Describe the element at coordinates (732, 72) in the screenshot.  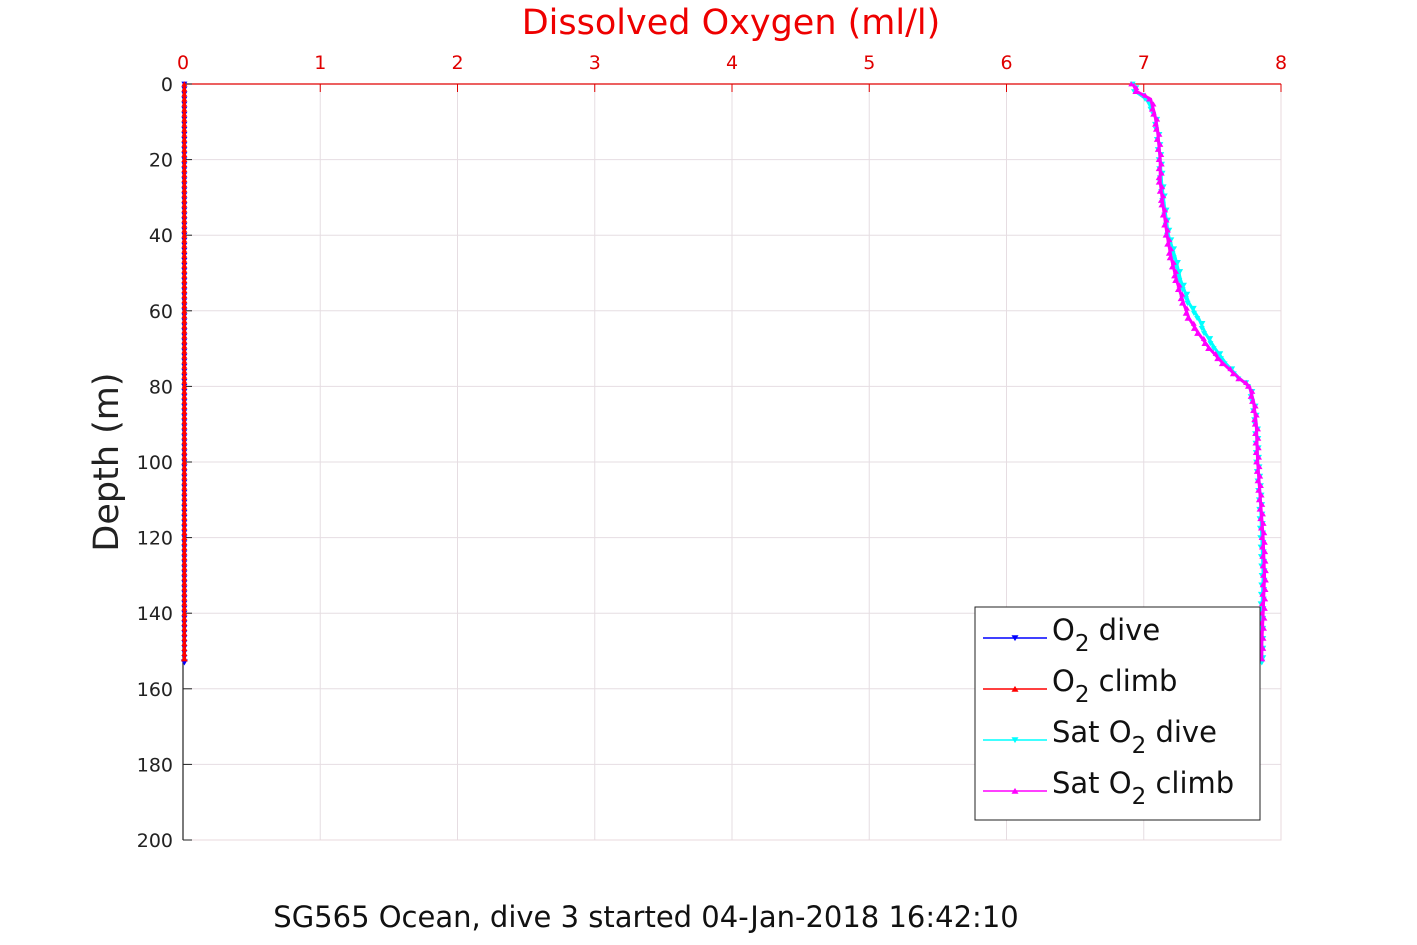
I see `x-axis-ticks: 0 1 2 3 4 5 6 7 8` at that location.